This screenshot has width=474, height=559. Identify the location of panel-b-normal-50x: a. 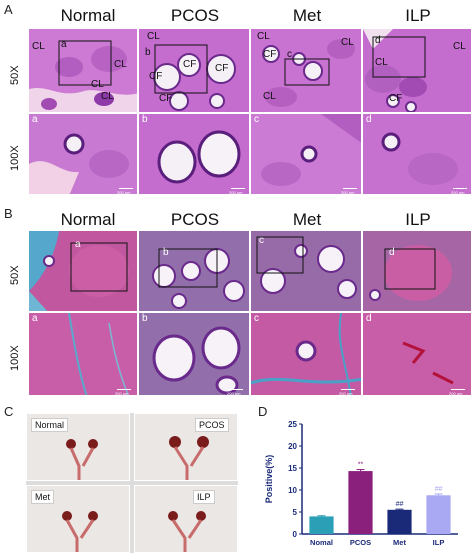
(83, 271).